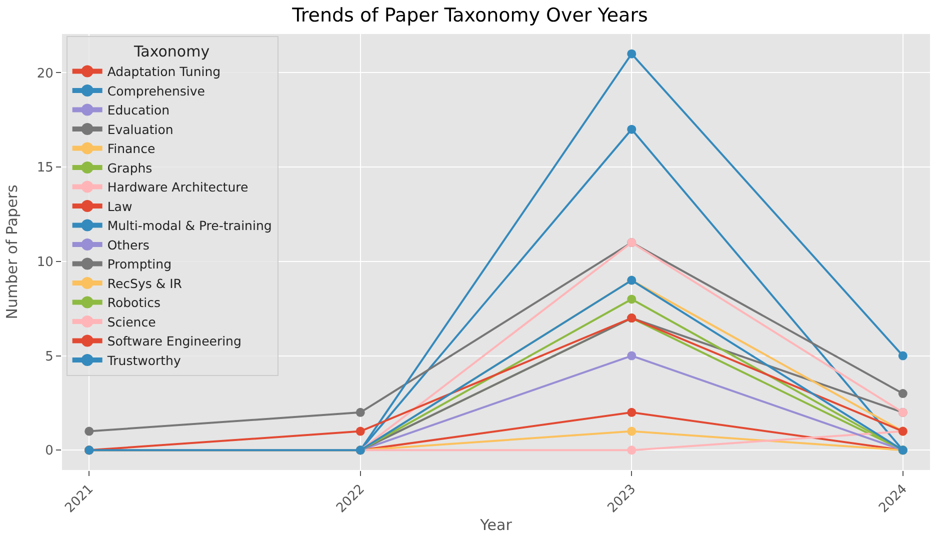  What do you see at coordinates (469, 15) in the screenshot?
I see `chart-title: Trends of Paper Taxonomy Over Years` at bounding box center [469, 15].